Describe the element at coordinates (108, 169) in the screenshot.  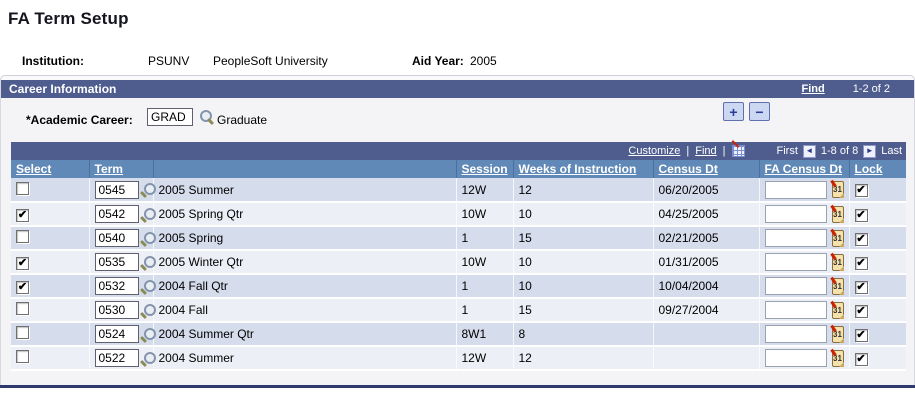
I see `column-header-label: Term` at that location.